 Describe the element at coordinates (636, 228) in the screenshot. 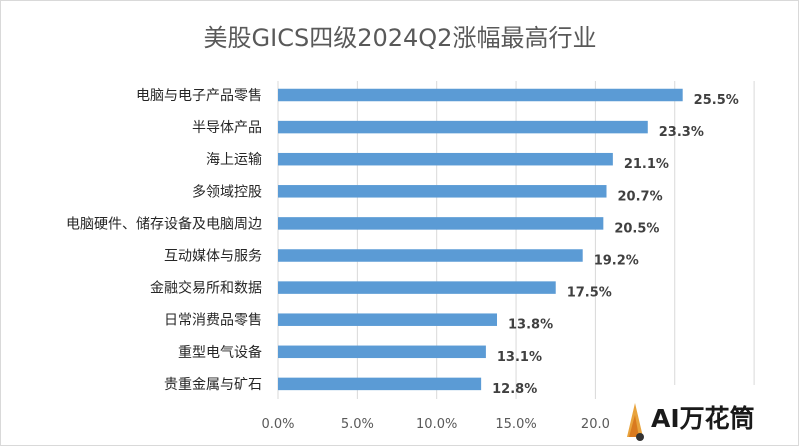

I see `data-label: 20.5%` at that location.